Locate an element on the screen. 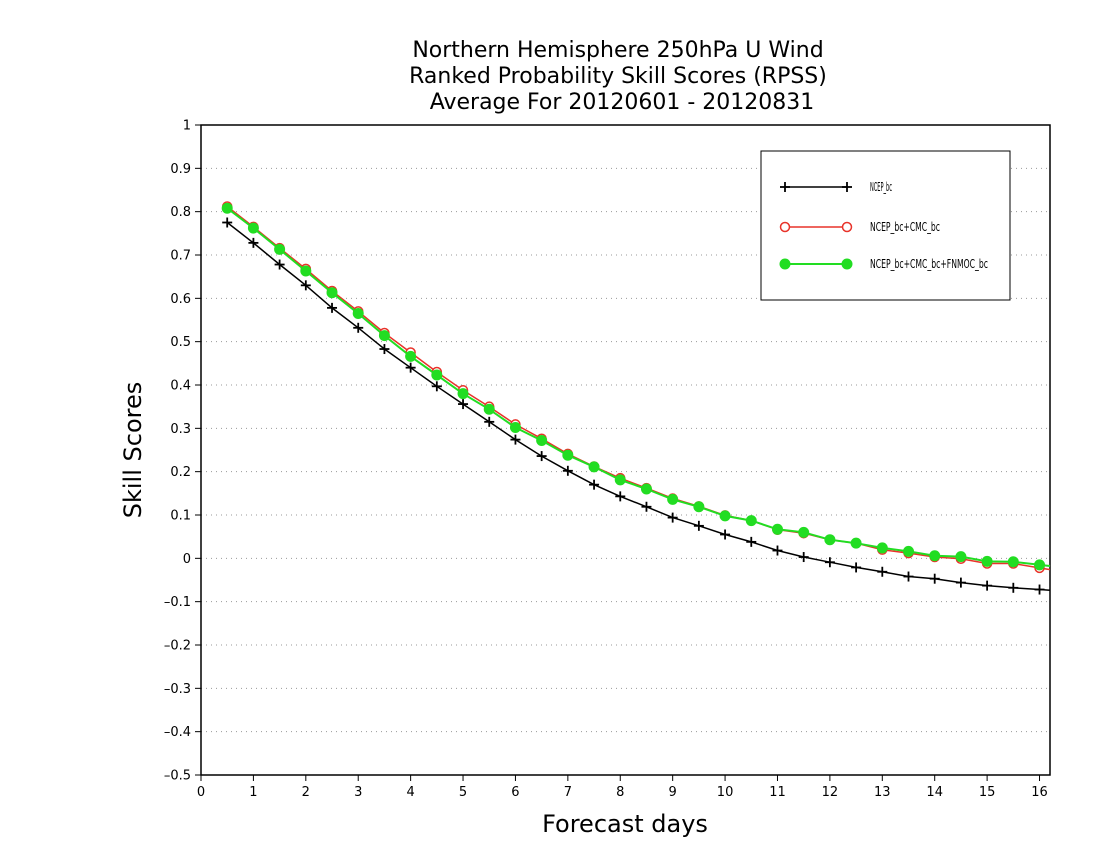 The width and height of the screenshot is (1100, 850). x-tick-label: 4 is located at coordinates (410, 792).